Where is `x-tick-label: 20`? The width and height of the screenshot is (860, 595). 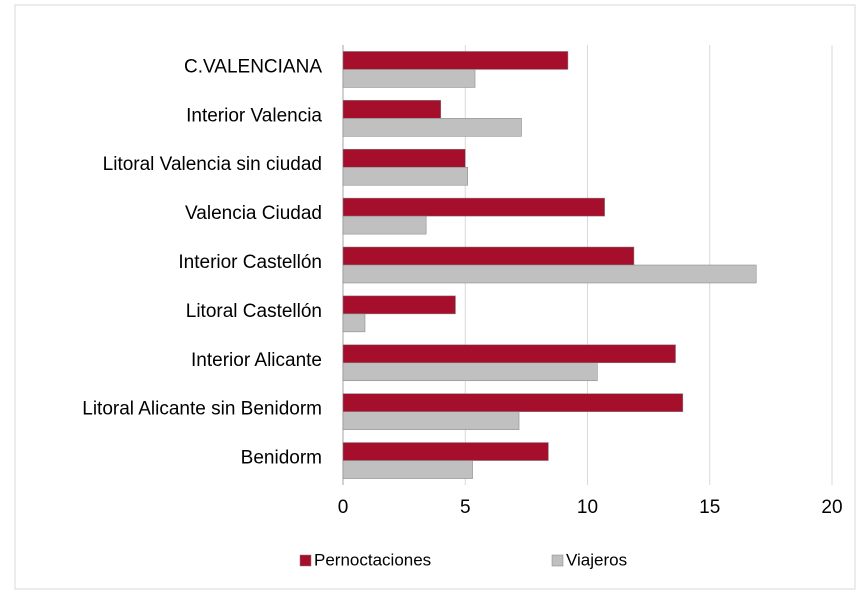 x-tick-label: 20 is located at coordinates (831, 507).